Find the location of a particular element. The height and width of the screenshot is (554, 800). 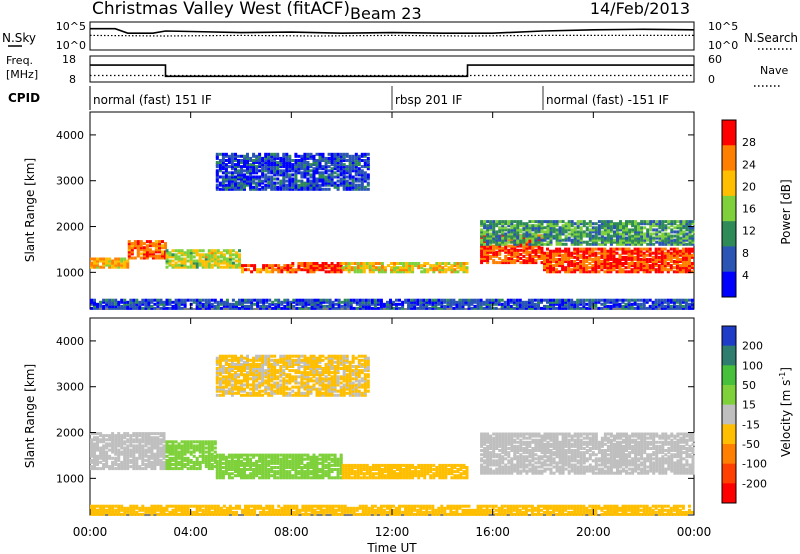

power-ytick-label: 1000 is located at coordinates (70, 272).